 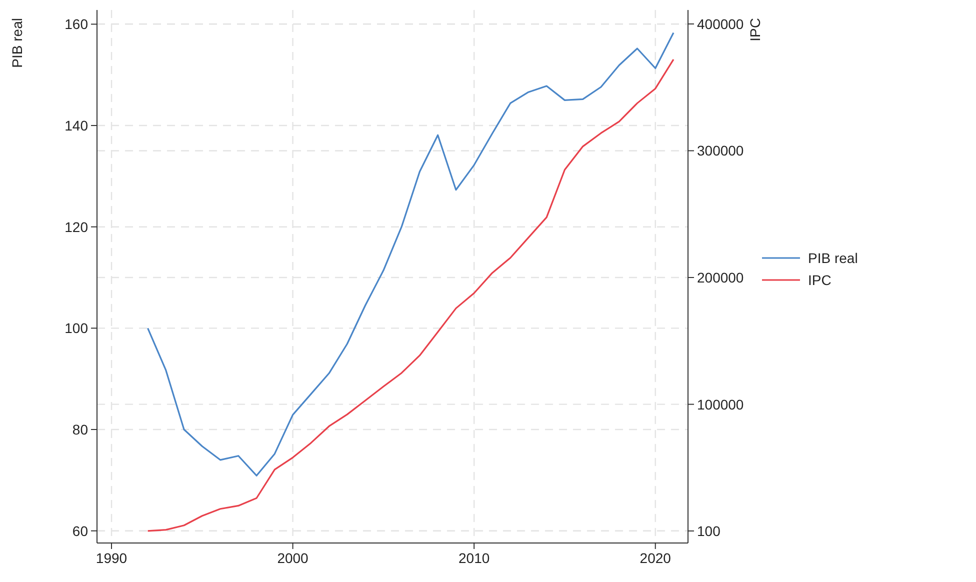 I want to click on y2-axis-title: IPC, so click(x=755, y=30).